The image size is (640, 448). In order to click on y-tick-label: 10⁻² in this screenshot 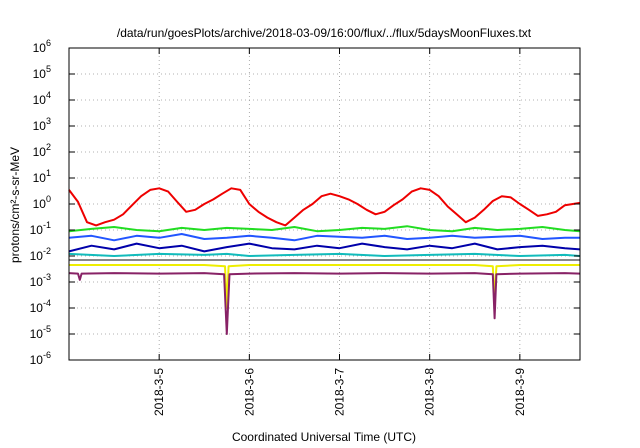, I will do `click(40, 254)`.